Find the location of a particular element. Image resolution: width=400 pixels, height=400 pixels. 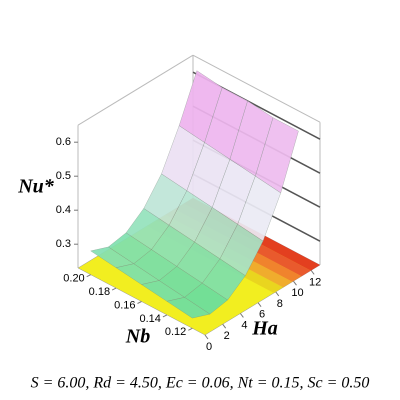

x-tick-label: 0.12 is located at coordinates (175, 332).